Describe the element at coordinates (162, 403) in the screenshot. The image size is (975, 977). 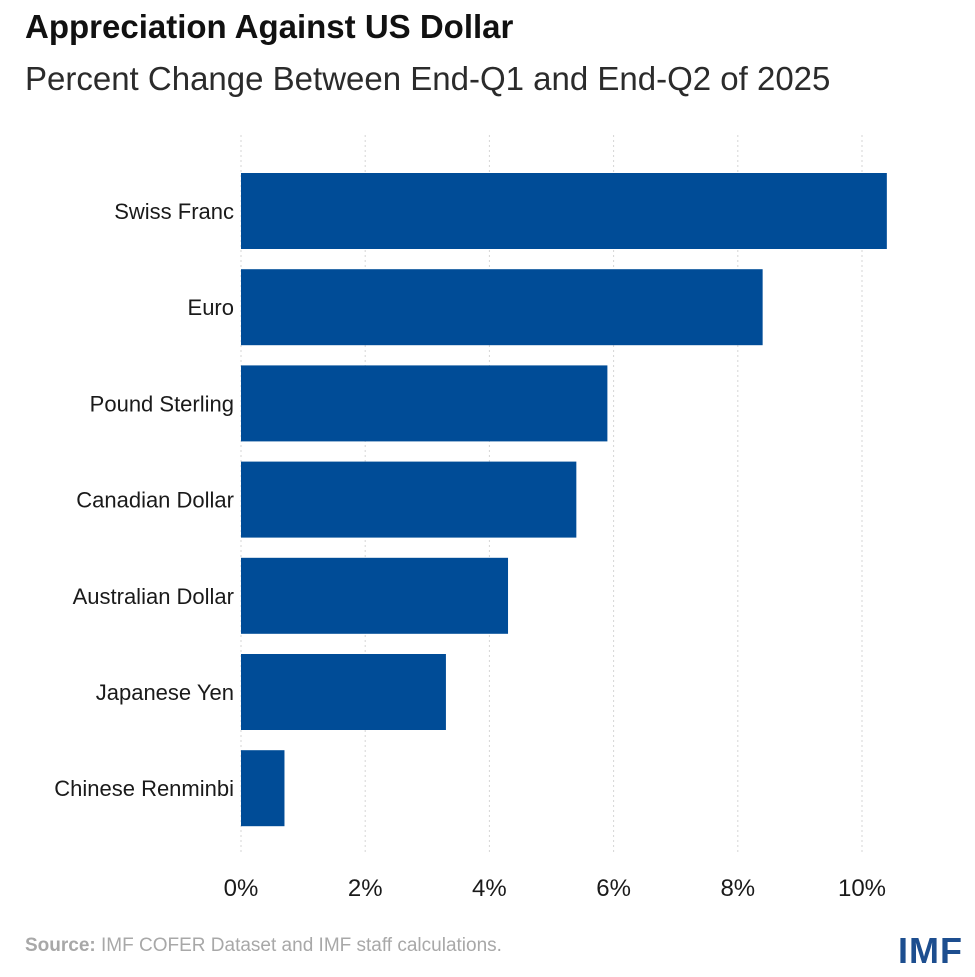
I see `category-label: Pound Sterling` at that location.